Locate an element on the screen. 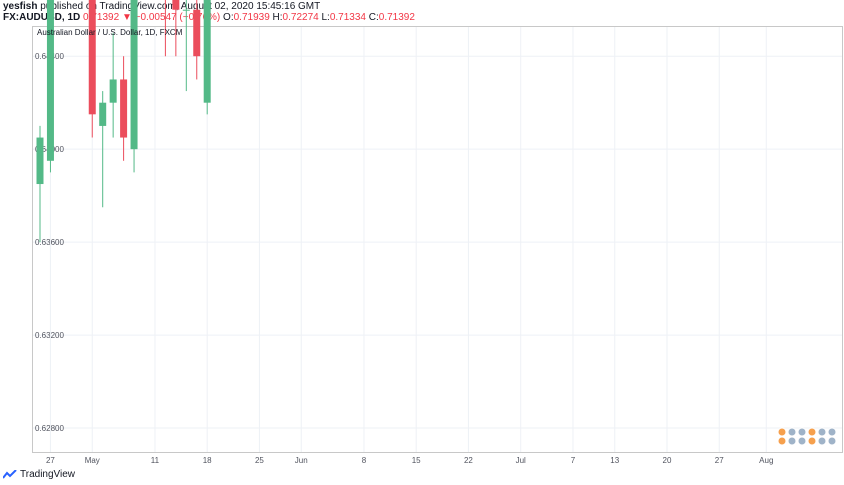  last-price-label: 0.71392 is located at coordinates (101, 17).